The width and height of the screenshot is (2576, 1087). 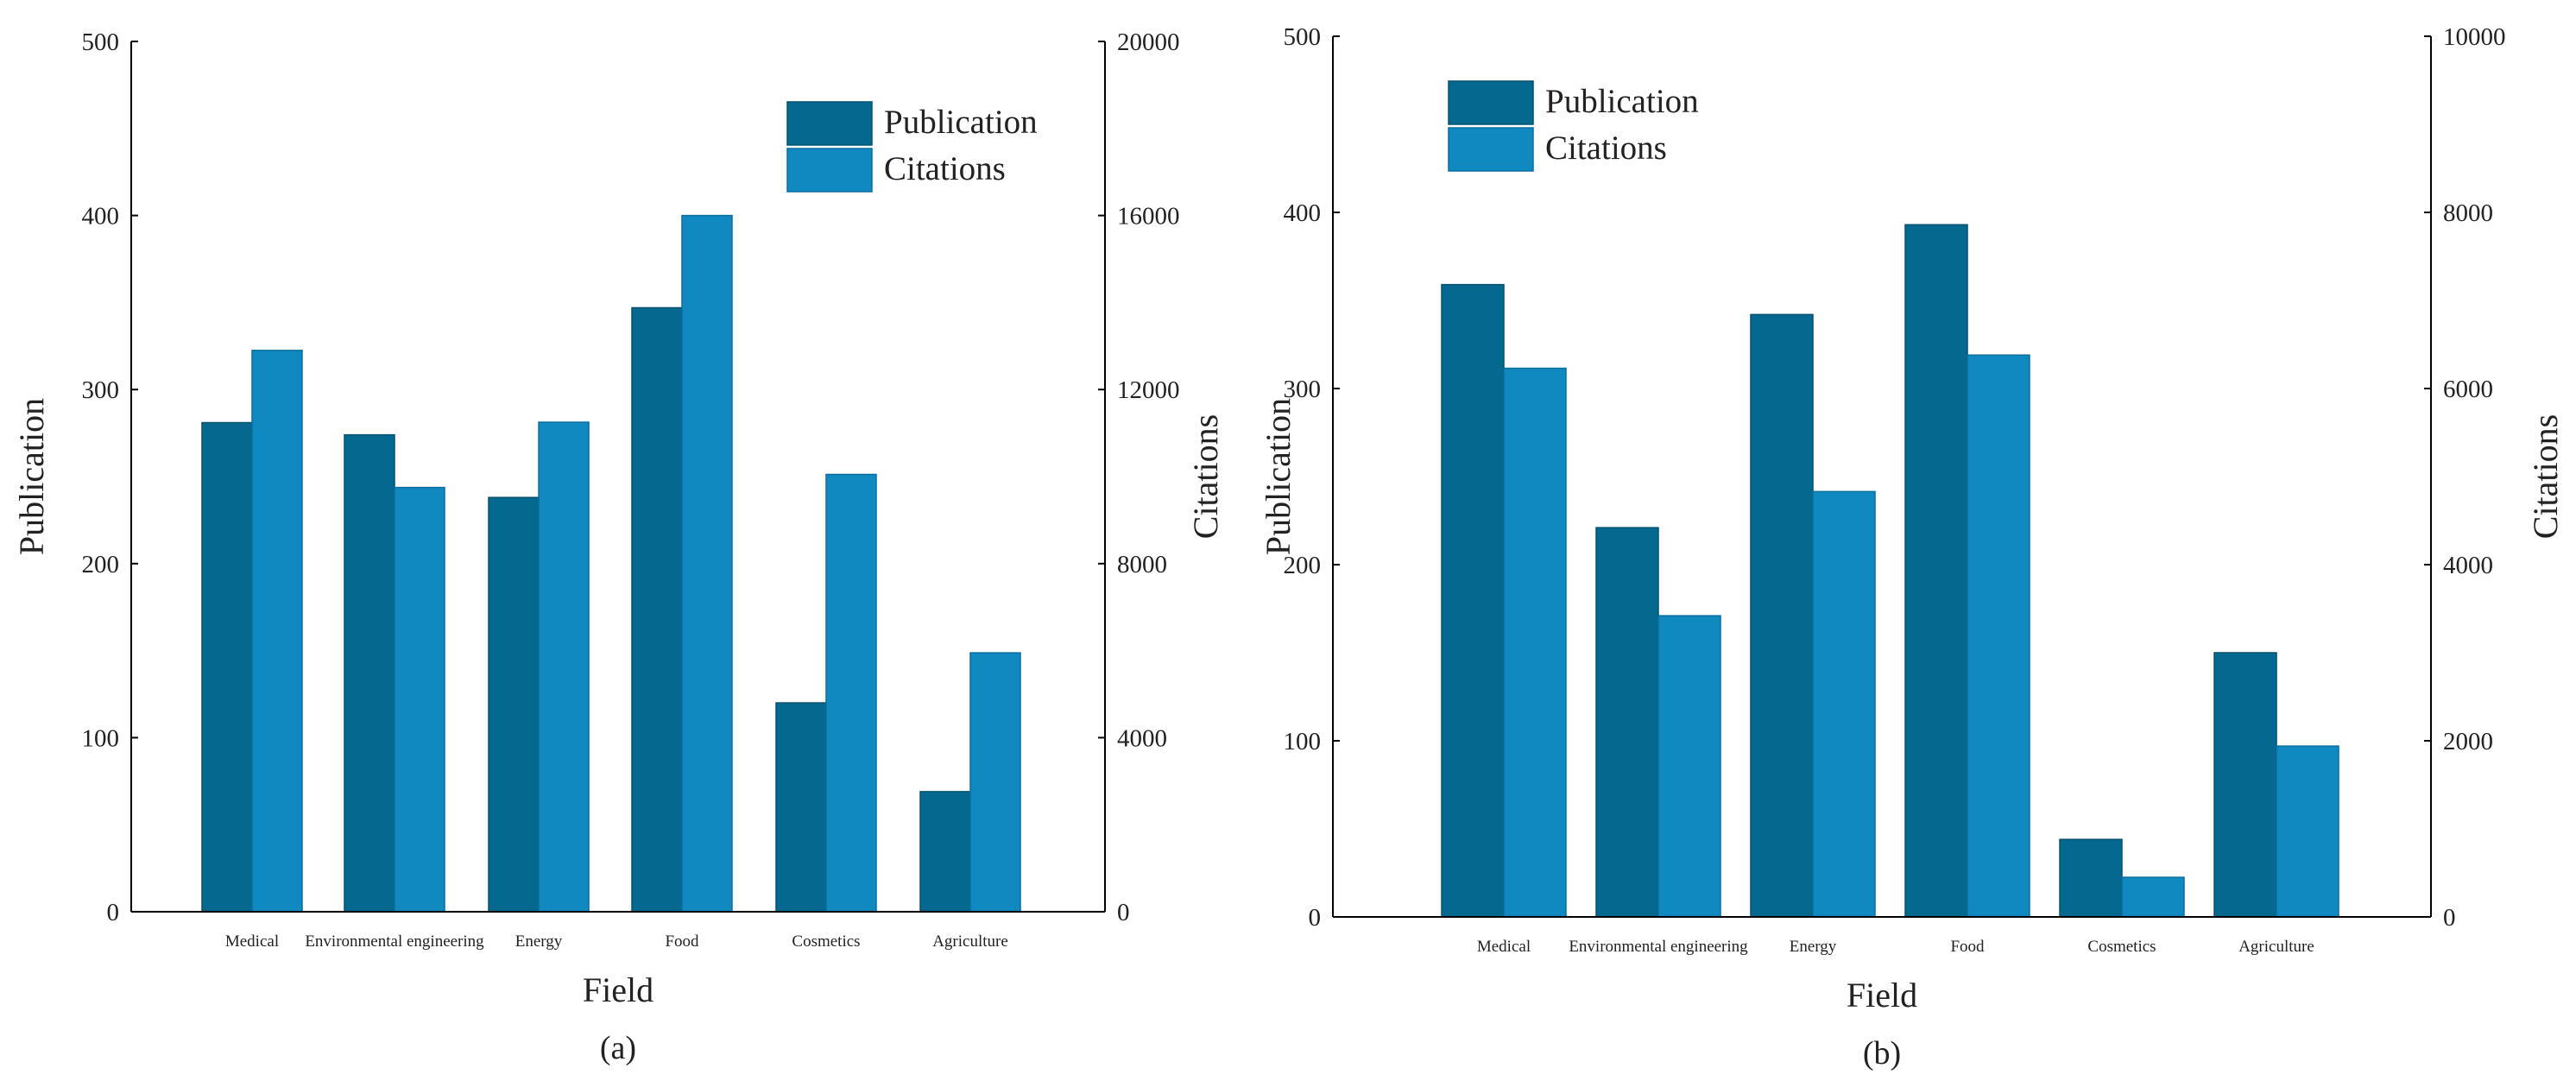 I want to click on right-y-tick-label: 6000, so click(x=2468, y=389).